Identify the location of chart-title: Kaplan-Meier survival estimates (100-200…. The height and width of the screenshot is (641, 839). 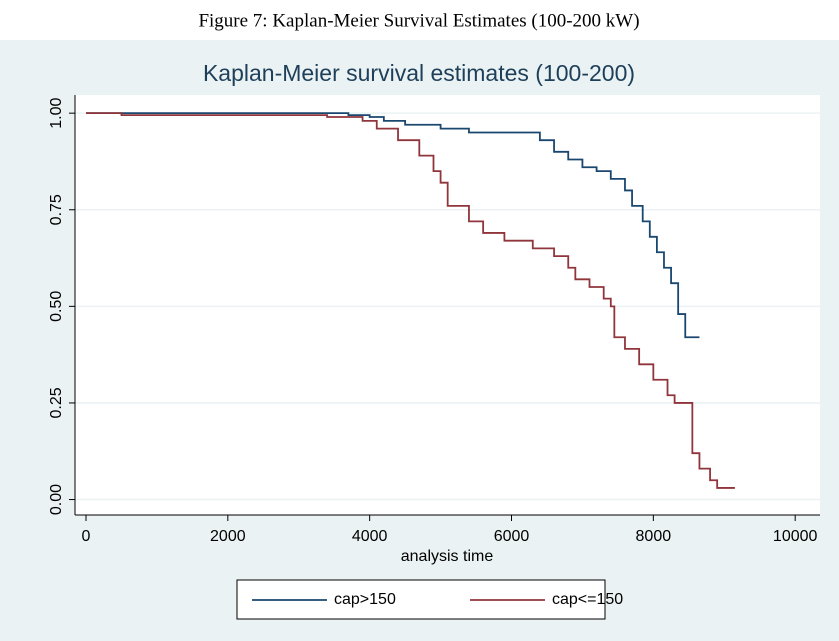
(419, 73).